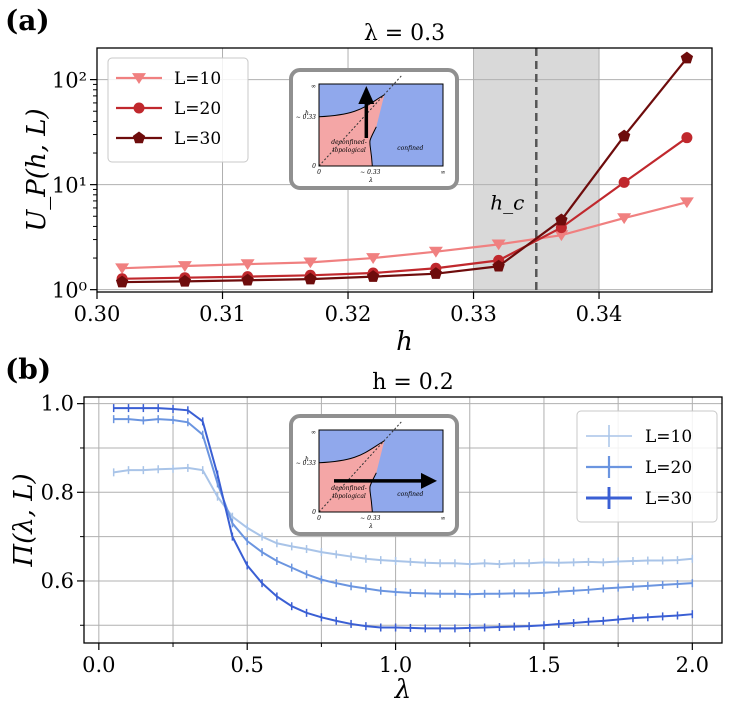 This screenshot has width=747, height=706. I want to click on legend-a: L=10 L=20 L=30, so click(178, 110).